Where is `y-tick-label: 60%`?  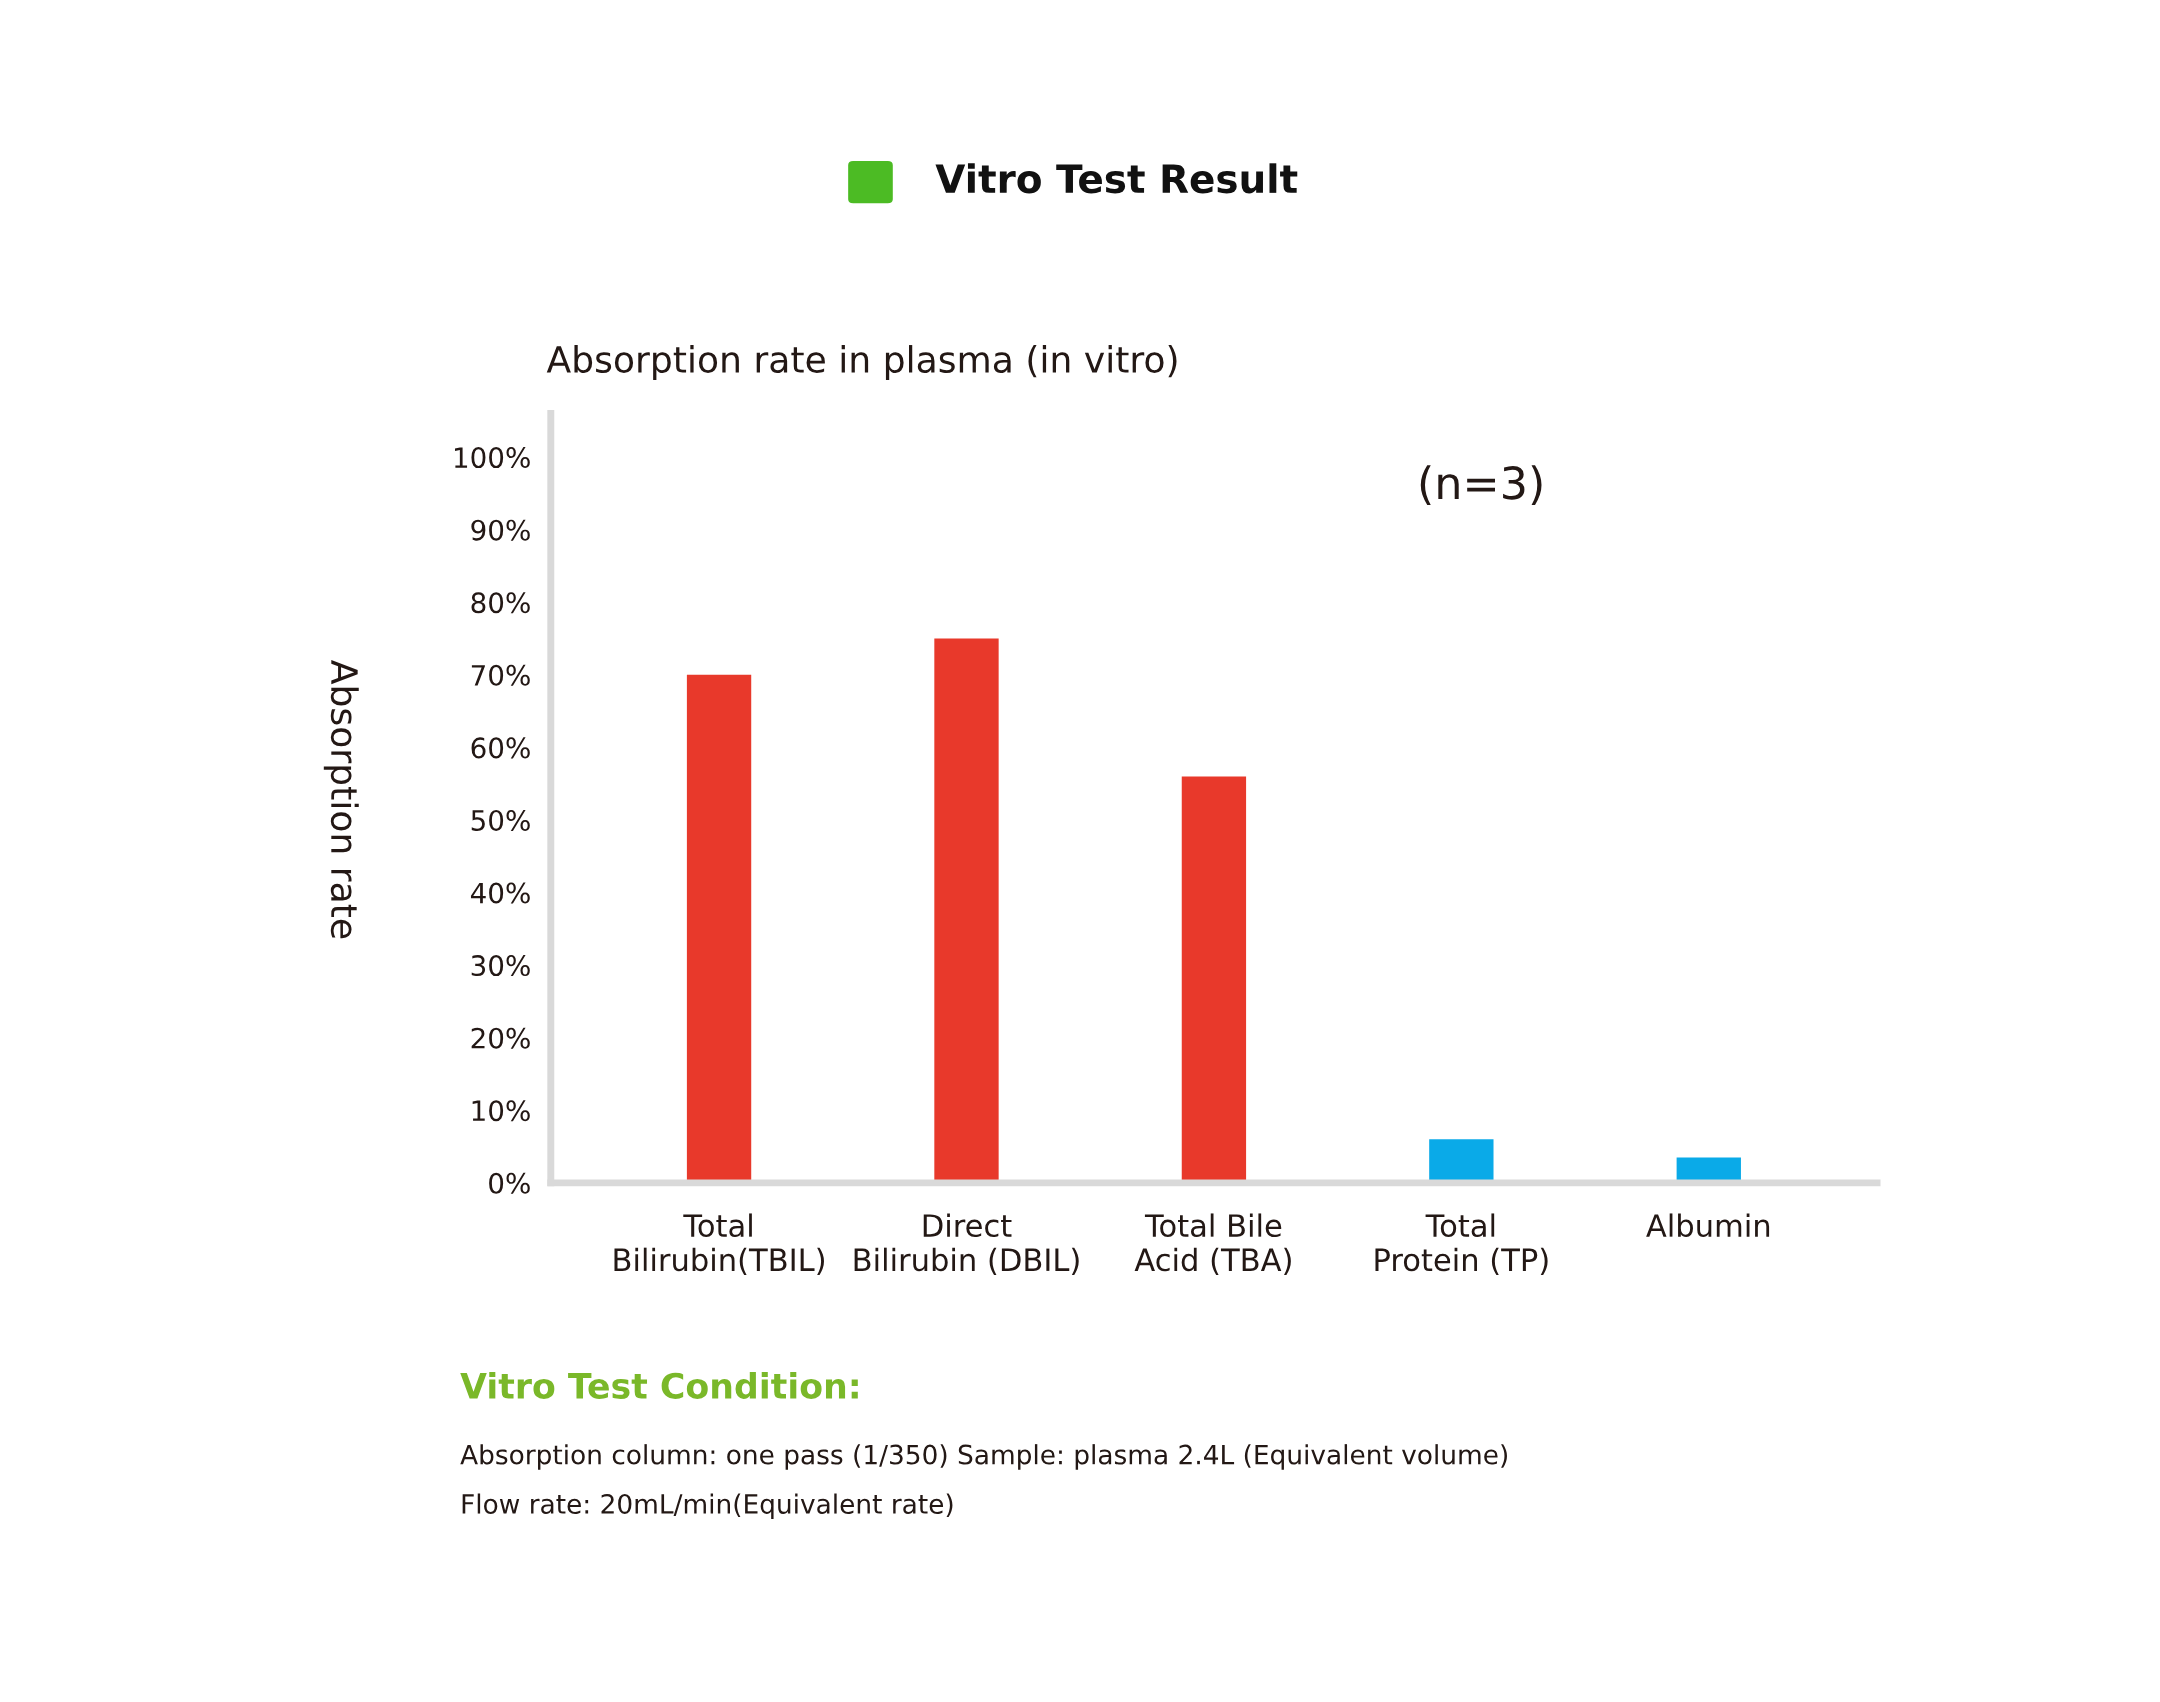
y-tick-label: 60% is located at coordinates (500, 748).